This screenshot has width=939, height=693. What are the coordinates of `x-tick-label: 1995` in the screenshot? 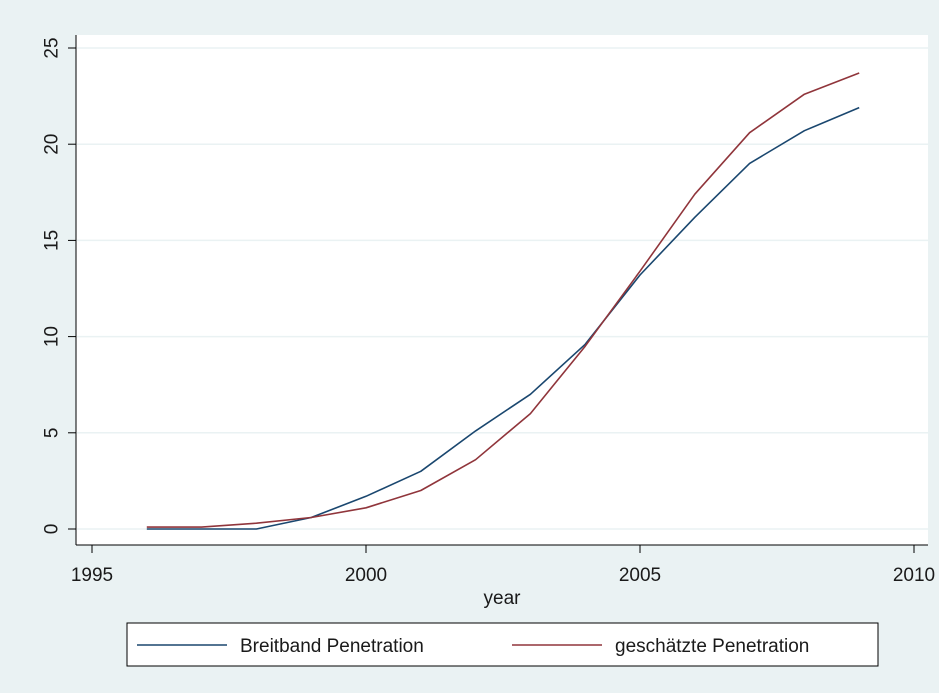 It's located at (92, 575).